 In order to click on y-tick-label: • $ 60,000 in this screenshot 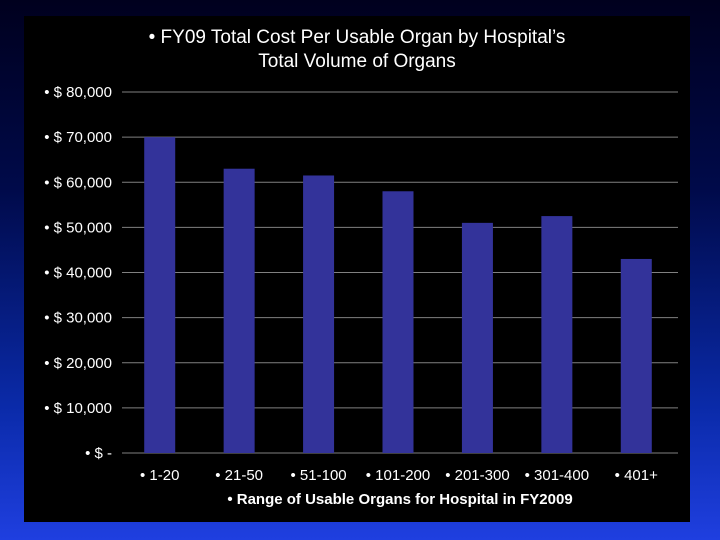, I will do `click(78, 182)`.